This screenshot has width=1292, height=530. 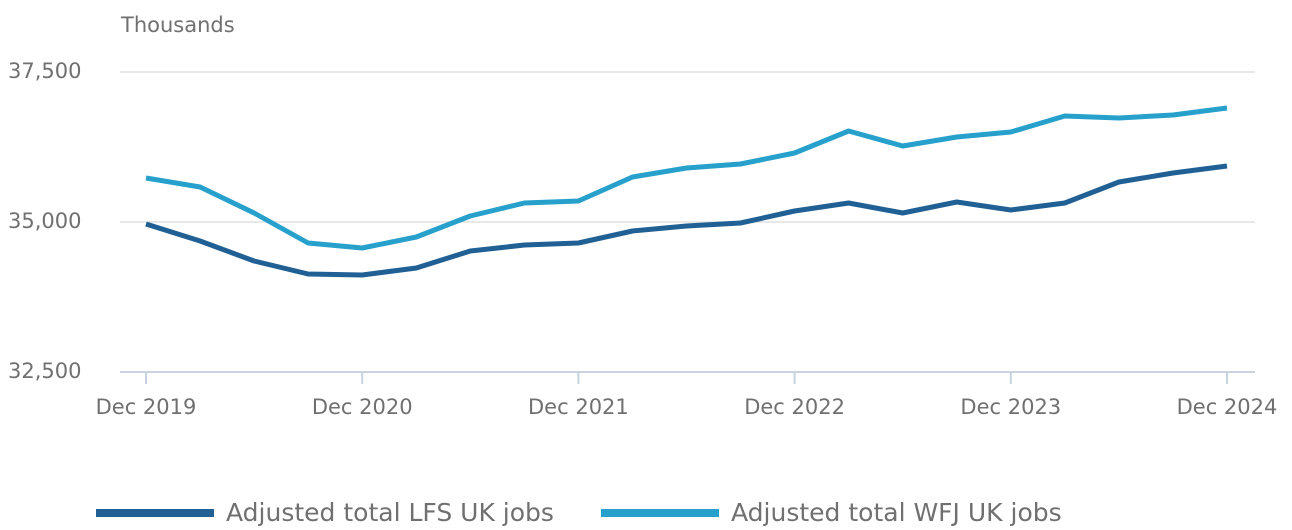 I want to click on x-tick-label: Dec 2020, so click(x=362, y=407).